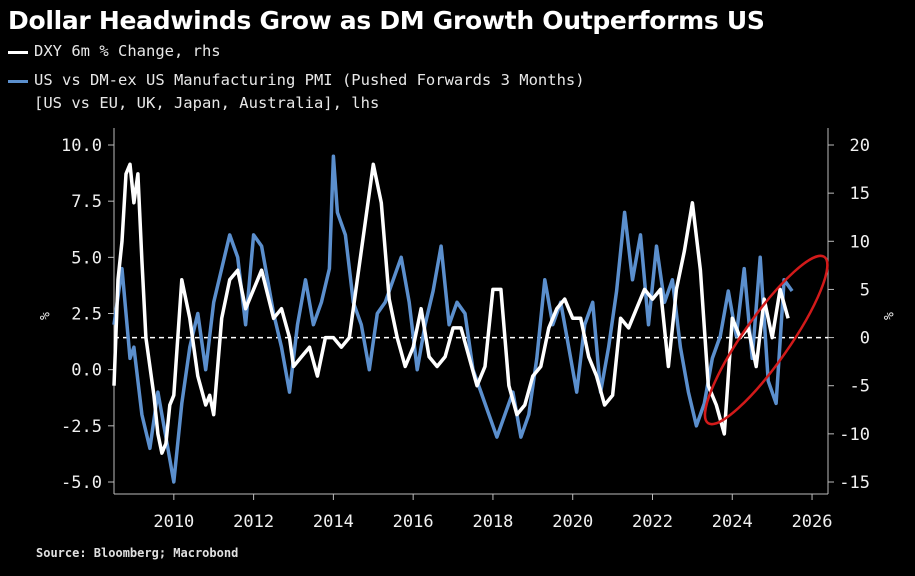  I want to click on left-tick-label: 0.0, so click(86, 371).